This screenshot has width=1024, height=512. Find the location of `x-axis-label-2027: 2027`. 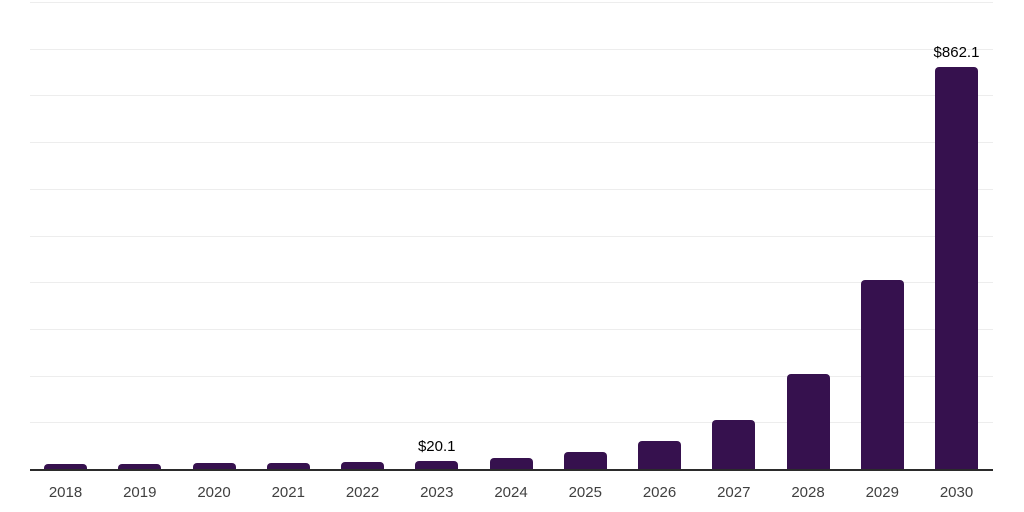

x-axis-label-2027: 2027 is located at coordinates (734, 492).